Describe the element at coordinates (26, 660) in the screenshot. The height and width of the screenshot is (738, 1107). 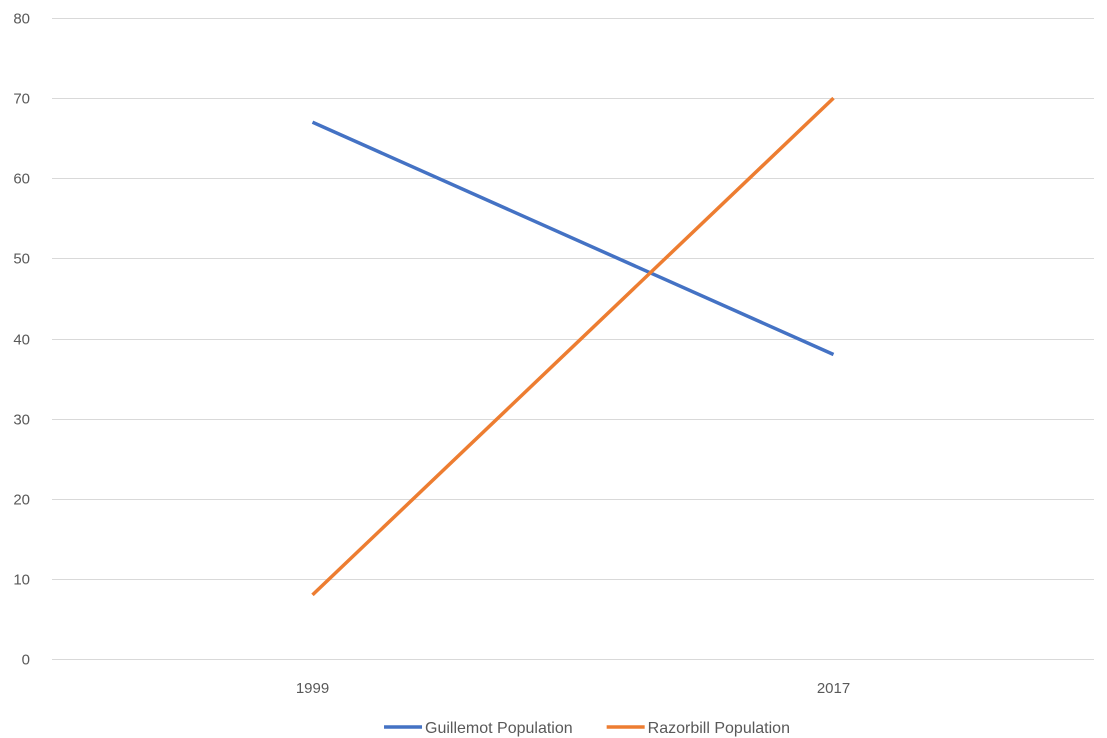
I see `y-tick-label-0: 0` at that location.